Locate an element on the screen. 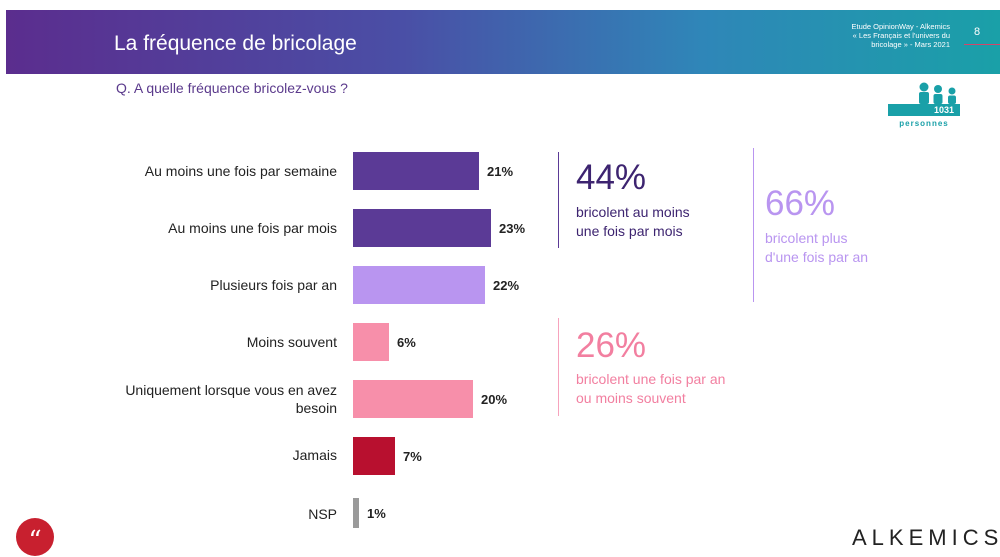 The width and height of the screenshot is (1000, 557). source-line: « Les Français et l'univers du is located at coordinates (901, 35).